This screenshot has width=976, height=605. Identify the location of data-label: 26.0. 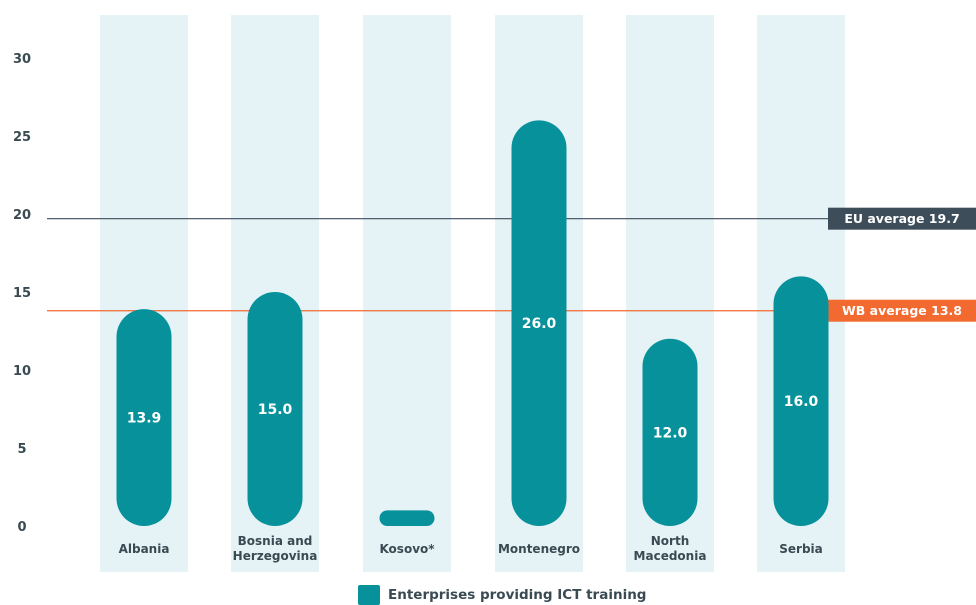
(539, 324).